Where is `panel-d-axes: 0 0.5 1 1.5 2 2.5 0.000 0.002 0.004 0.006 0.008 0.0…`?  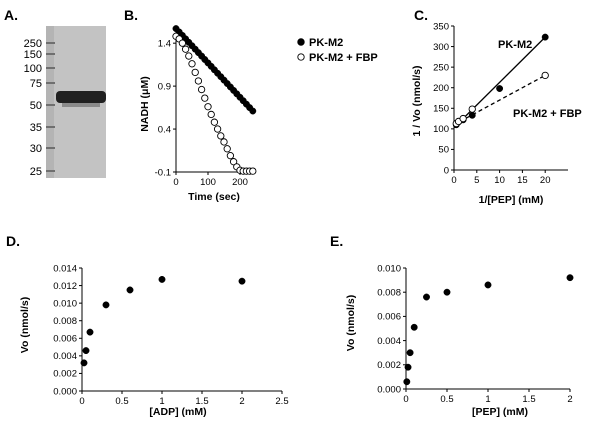
panel-d-axes: 0 0.5 1 1.5 2 2.5 0.000 0.002 0.004 0.006 0.008 0.0… is located at coordinates (170, 335).